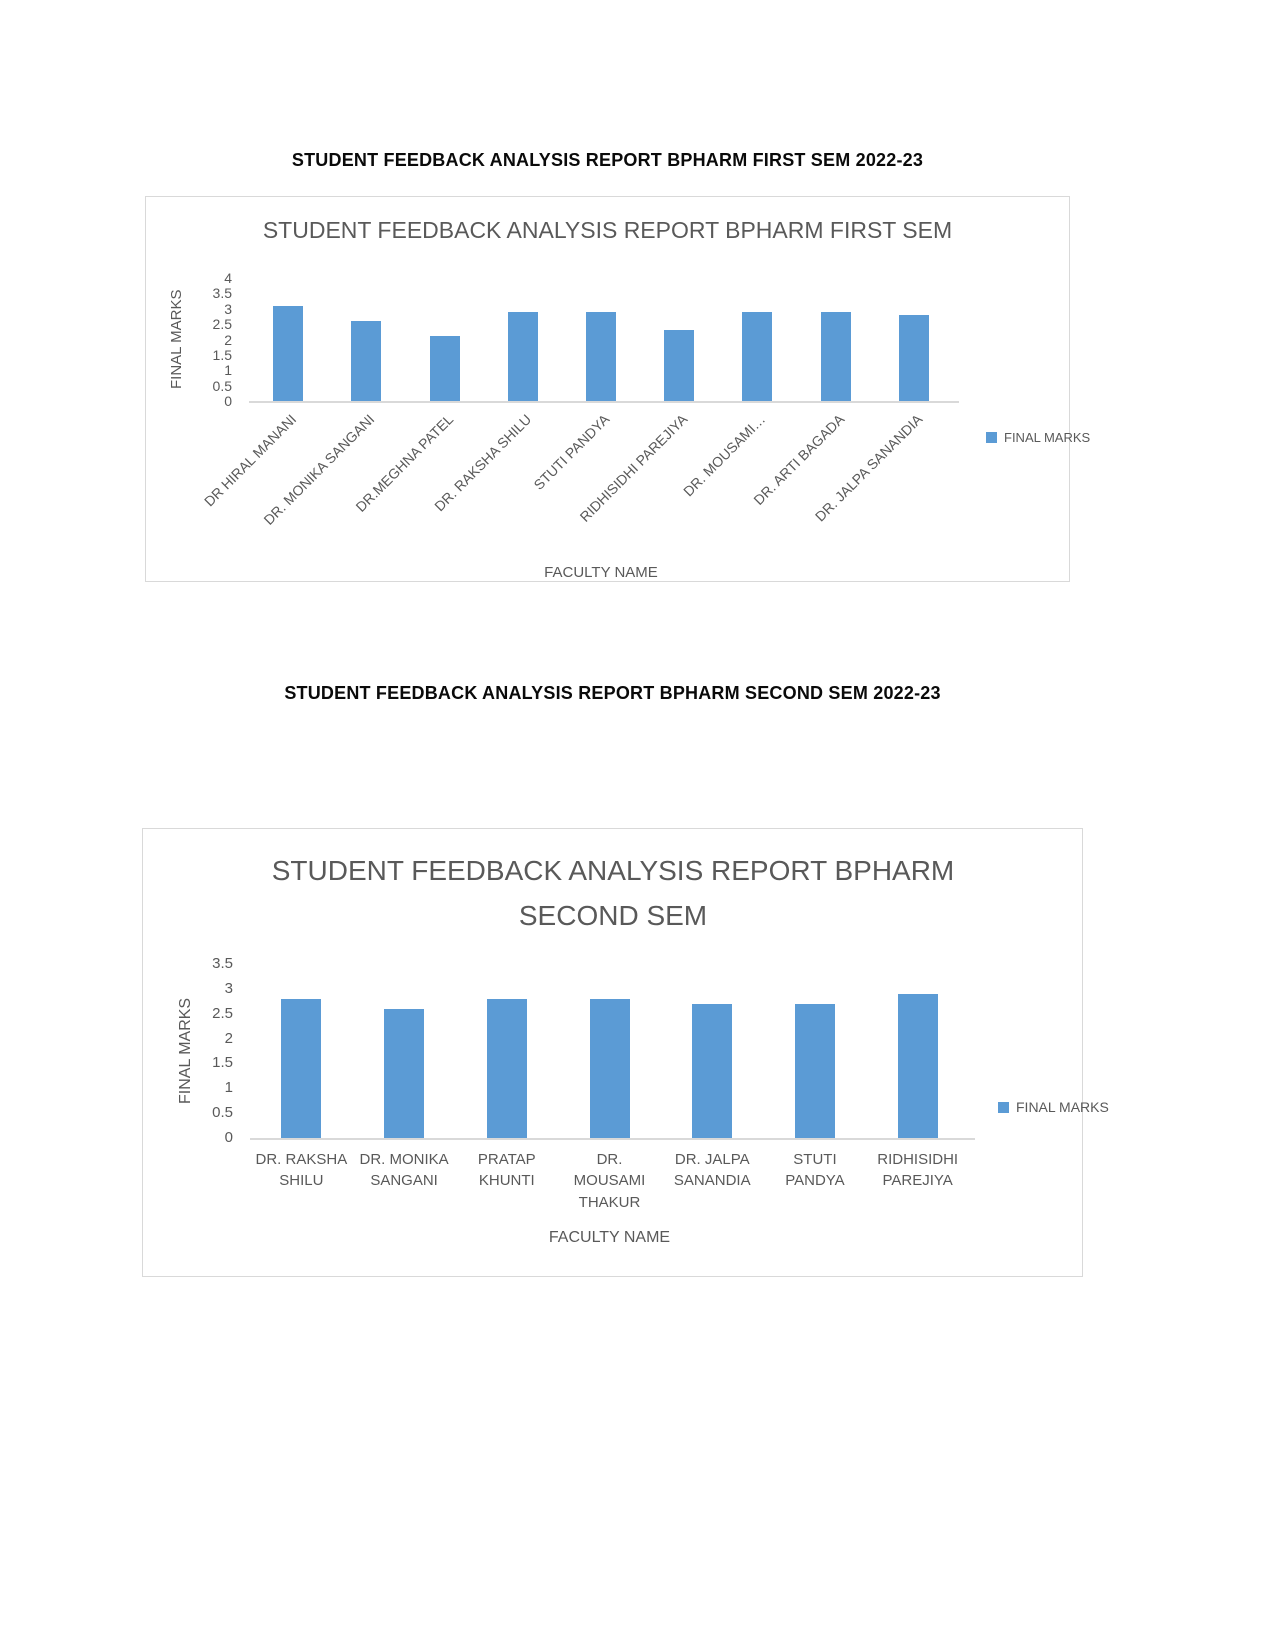 The height and width of the screenshot is (1650, 1275). Describe the element at coordinates (403, 463) in the screenshot. I see `x-category-label: DR.MEGHNA PATEL` at that location.